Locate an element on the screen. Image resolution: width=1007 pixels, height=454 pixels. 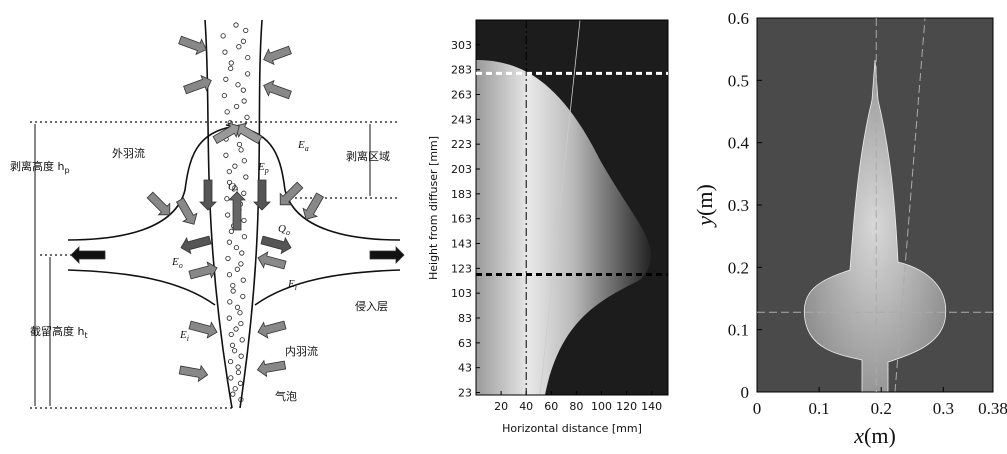
x-label: x(m) is located at coordinates (874, 435).